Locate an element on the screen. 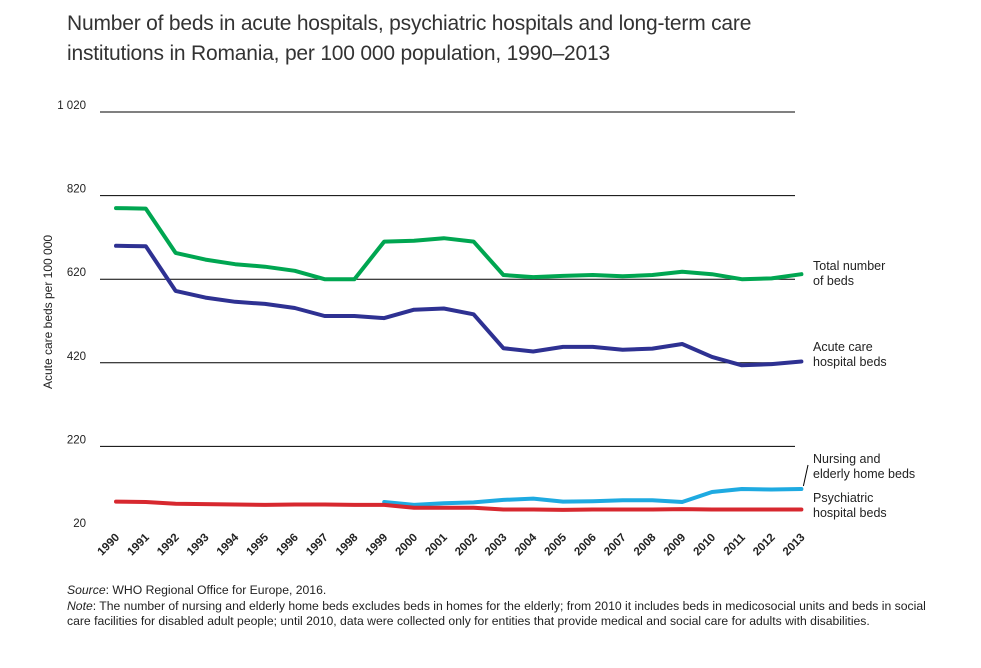  x-tick-label: 2013 is located at coordinates (794, 545).